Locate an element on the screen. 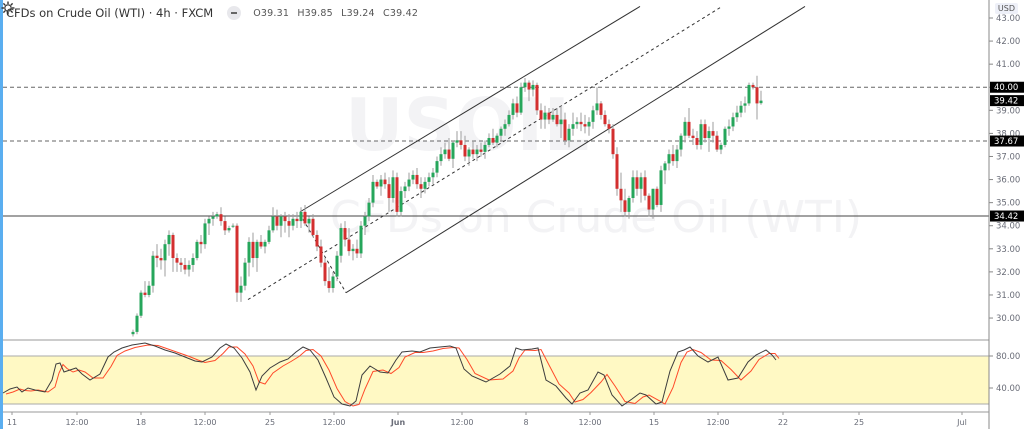 The image size is (1024, 429). price-tick-label: 37.00 is located at coordinates (1008, 157).